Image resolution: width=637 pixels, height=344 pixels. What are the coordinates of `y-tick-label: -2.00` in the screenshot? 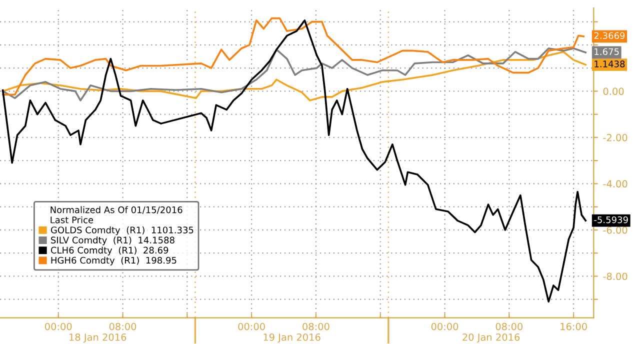 It's located at (615, 138).